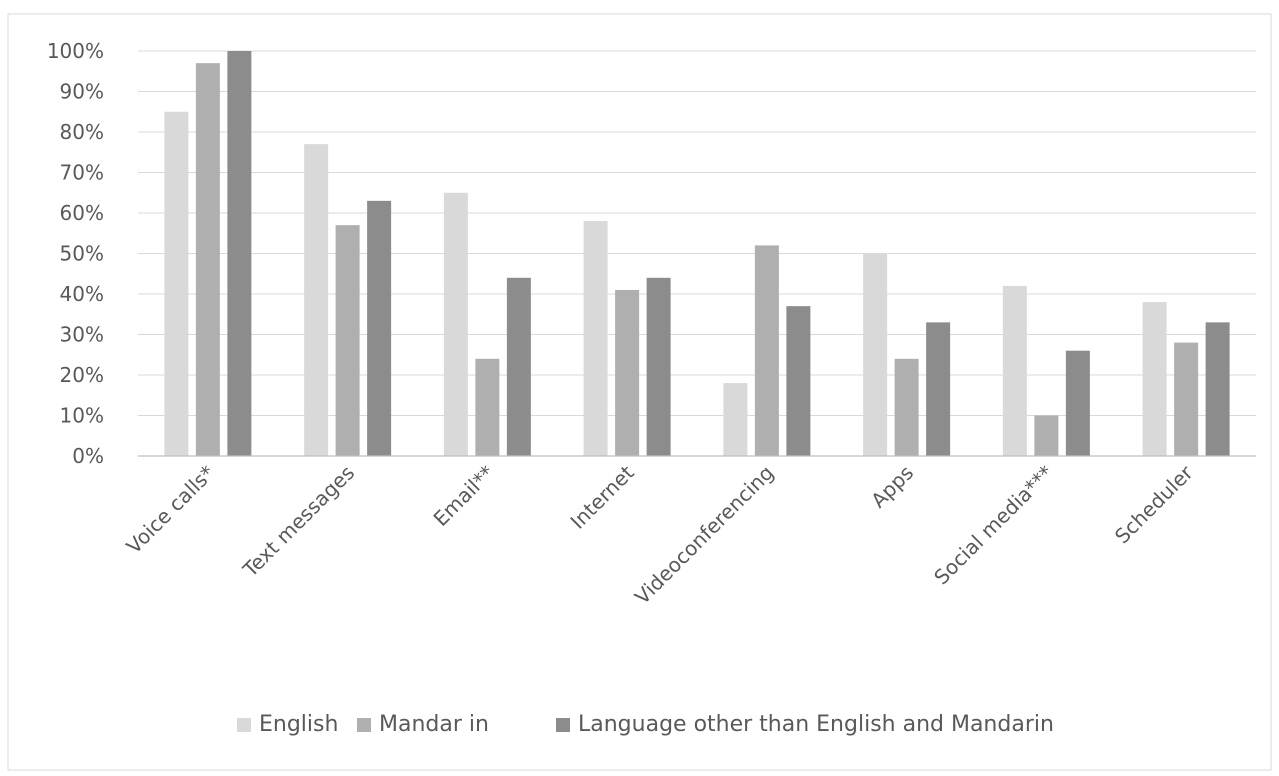 The image size is (1279, 776). What do you see at coordinates (602, 496) in the screenshot?
I see `category-label: Internet` at bounding box center [602, 496].